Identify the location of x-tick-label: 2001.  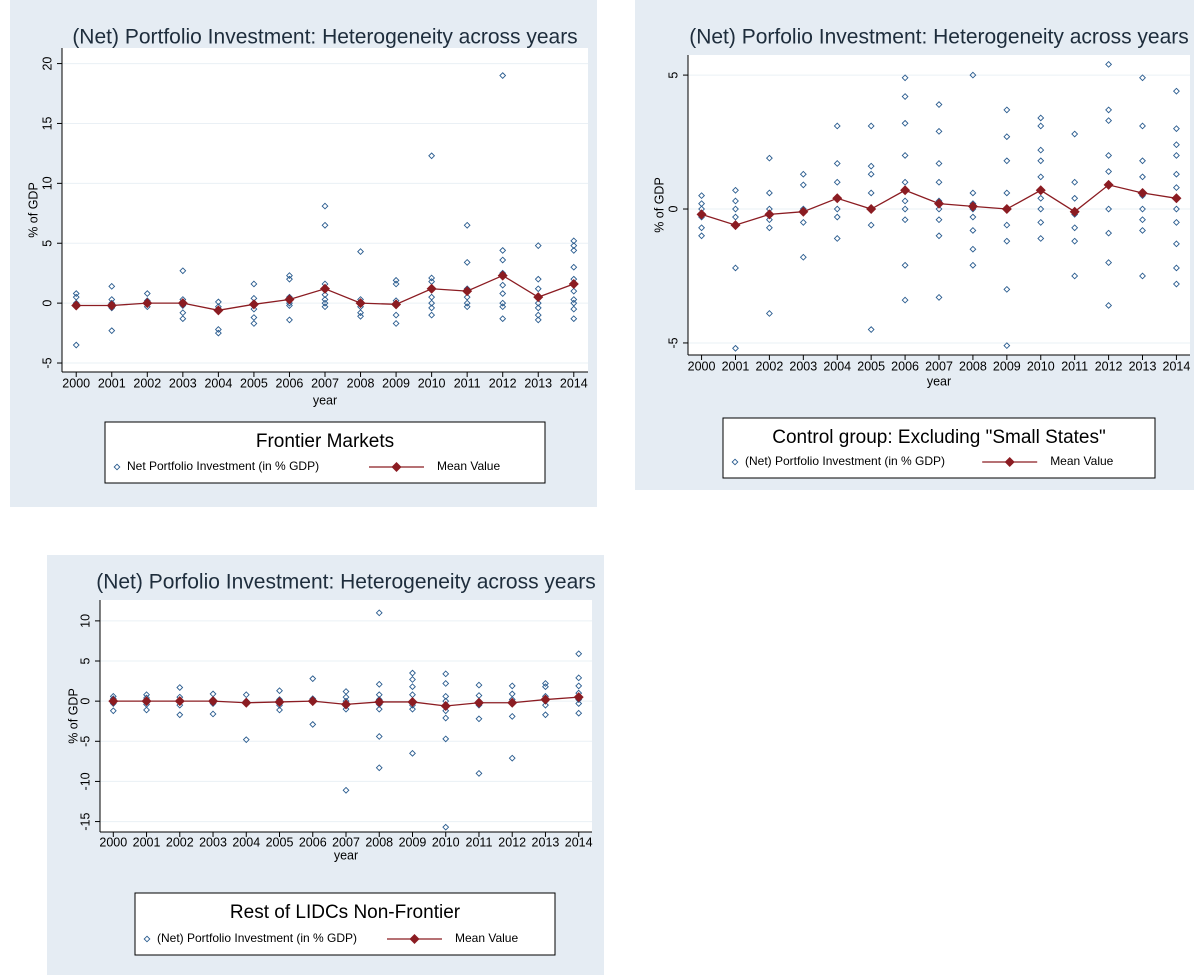
(147, 842).